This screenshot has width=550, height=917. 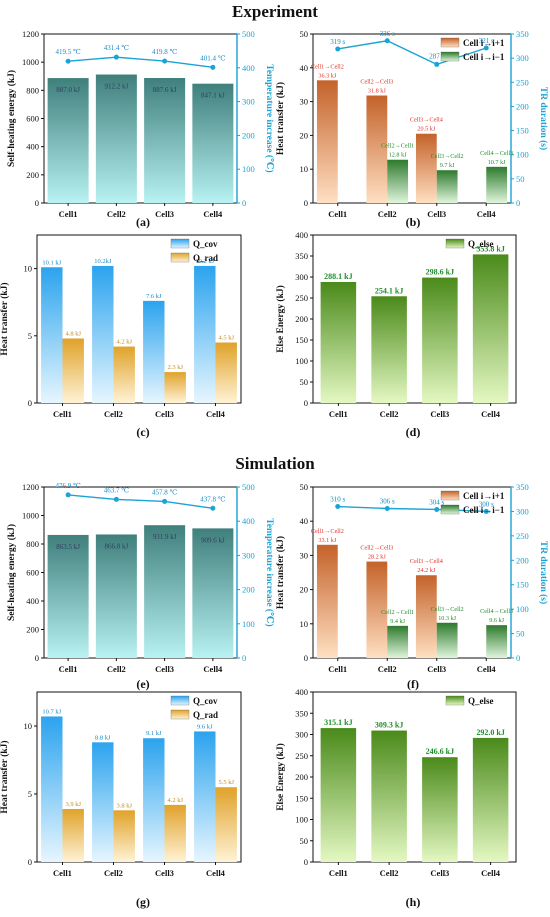 What do you see at coordinates (304, 102) in the screenshot?
I see `y-tick-label: 30` at bounding box center [304, 102].